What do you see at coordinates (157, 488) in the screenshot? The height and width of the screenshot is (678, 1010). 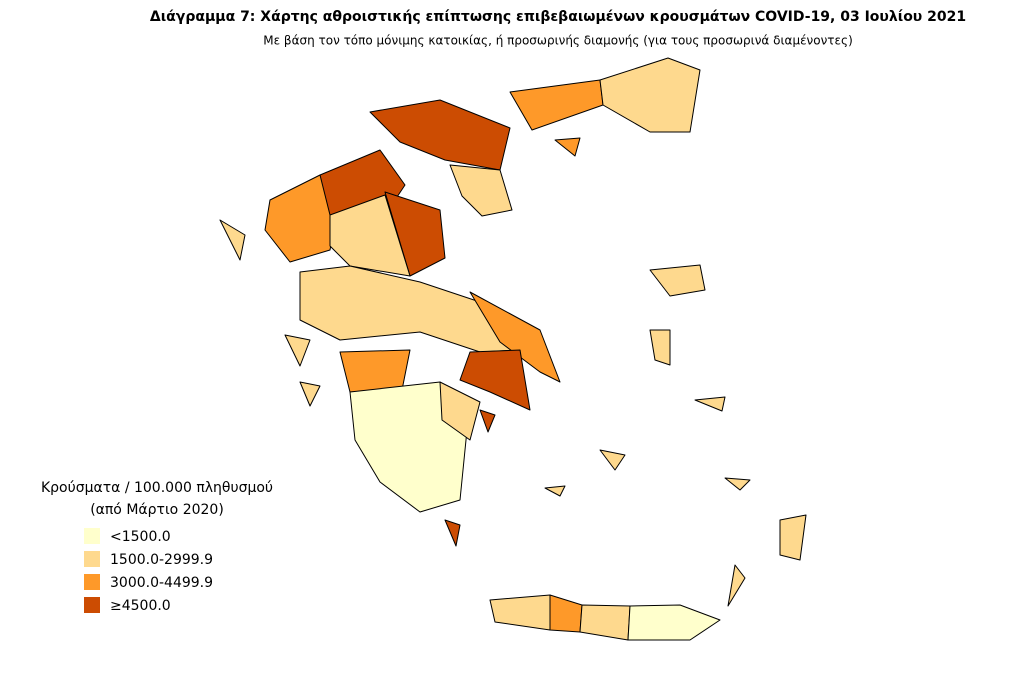 I see `legend-title: Κρούσματα / 100.000 πληθυσμού` at bounding box center [157, 488].